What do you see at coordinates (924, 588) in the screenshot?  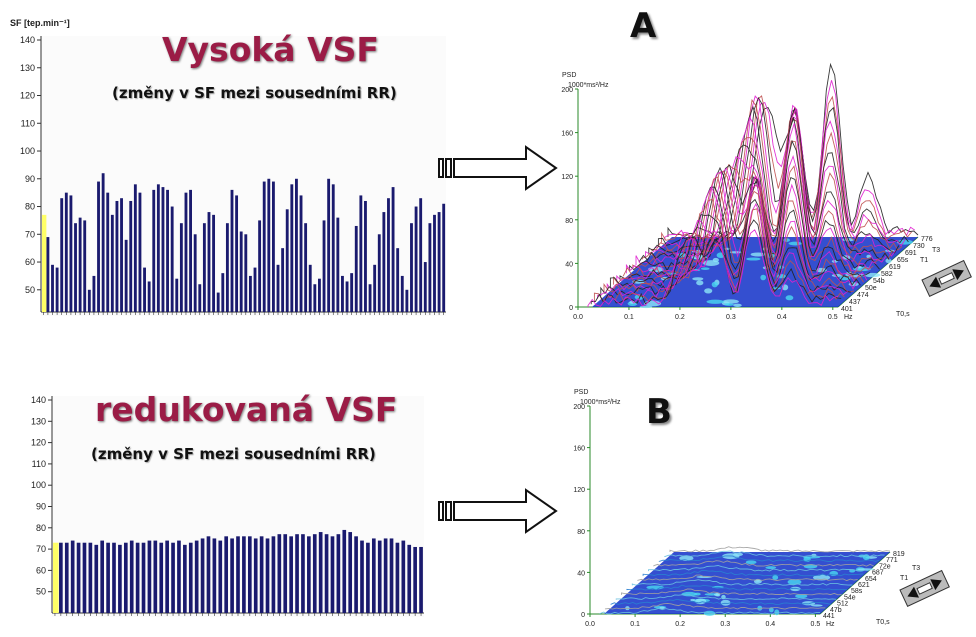 I see `rotation-control-icon` at bounding box center [924, 588].